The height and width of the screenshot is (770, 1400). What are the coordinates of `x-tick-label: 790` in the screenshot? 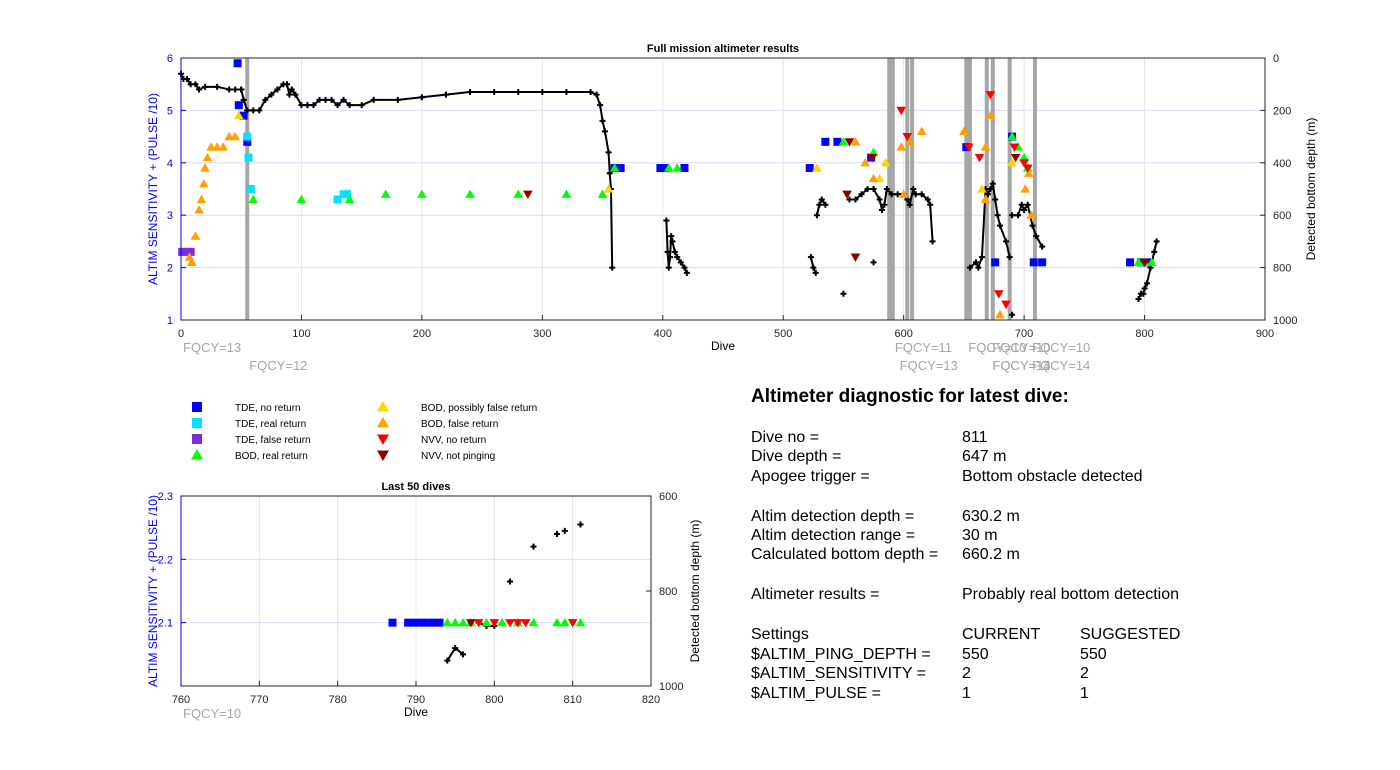 It's located at (416, 700).